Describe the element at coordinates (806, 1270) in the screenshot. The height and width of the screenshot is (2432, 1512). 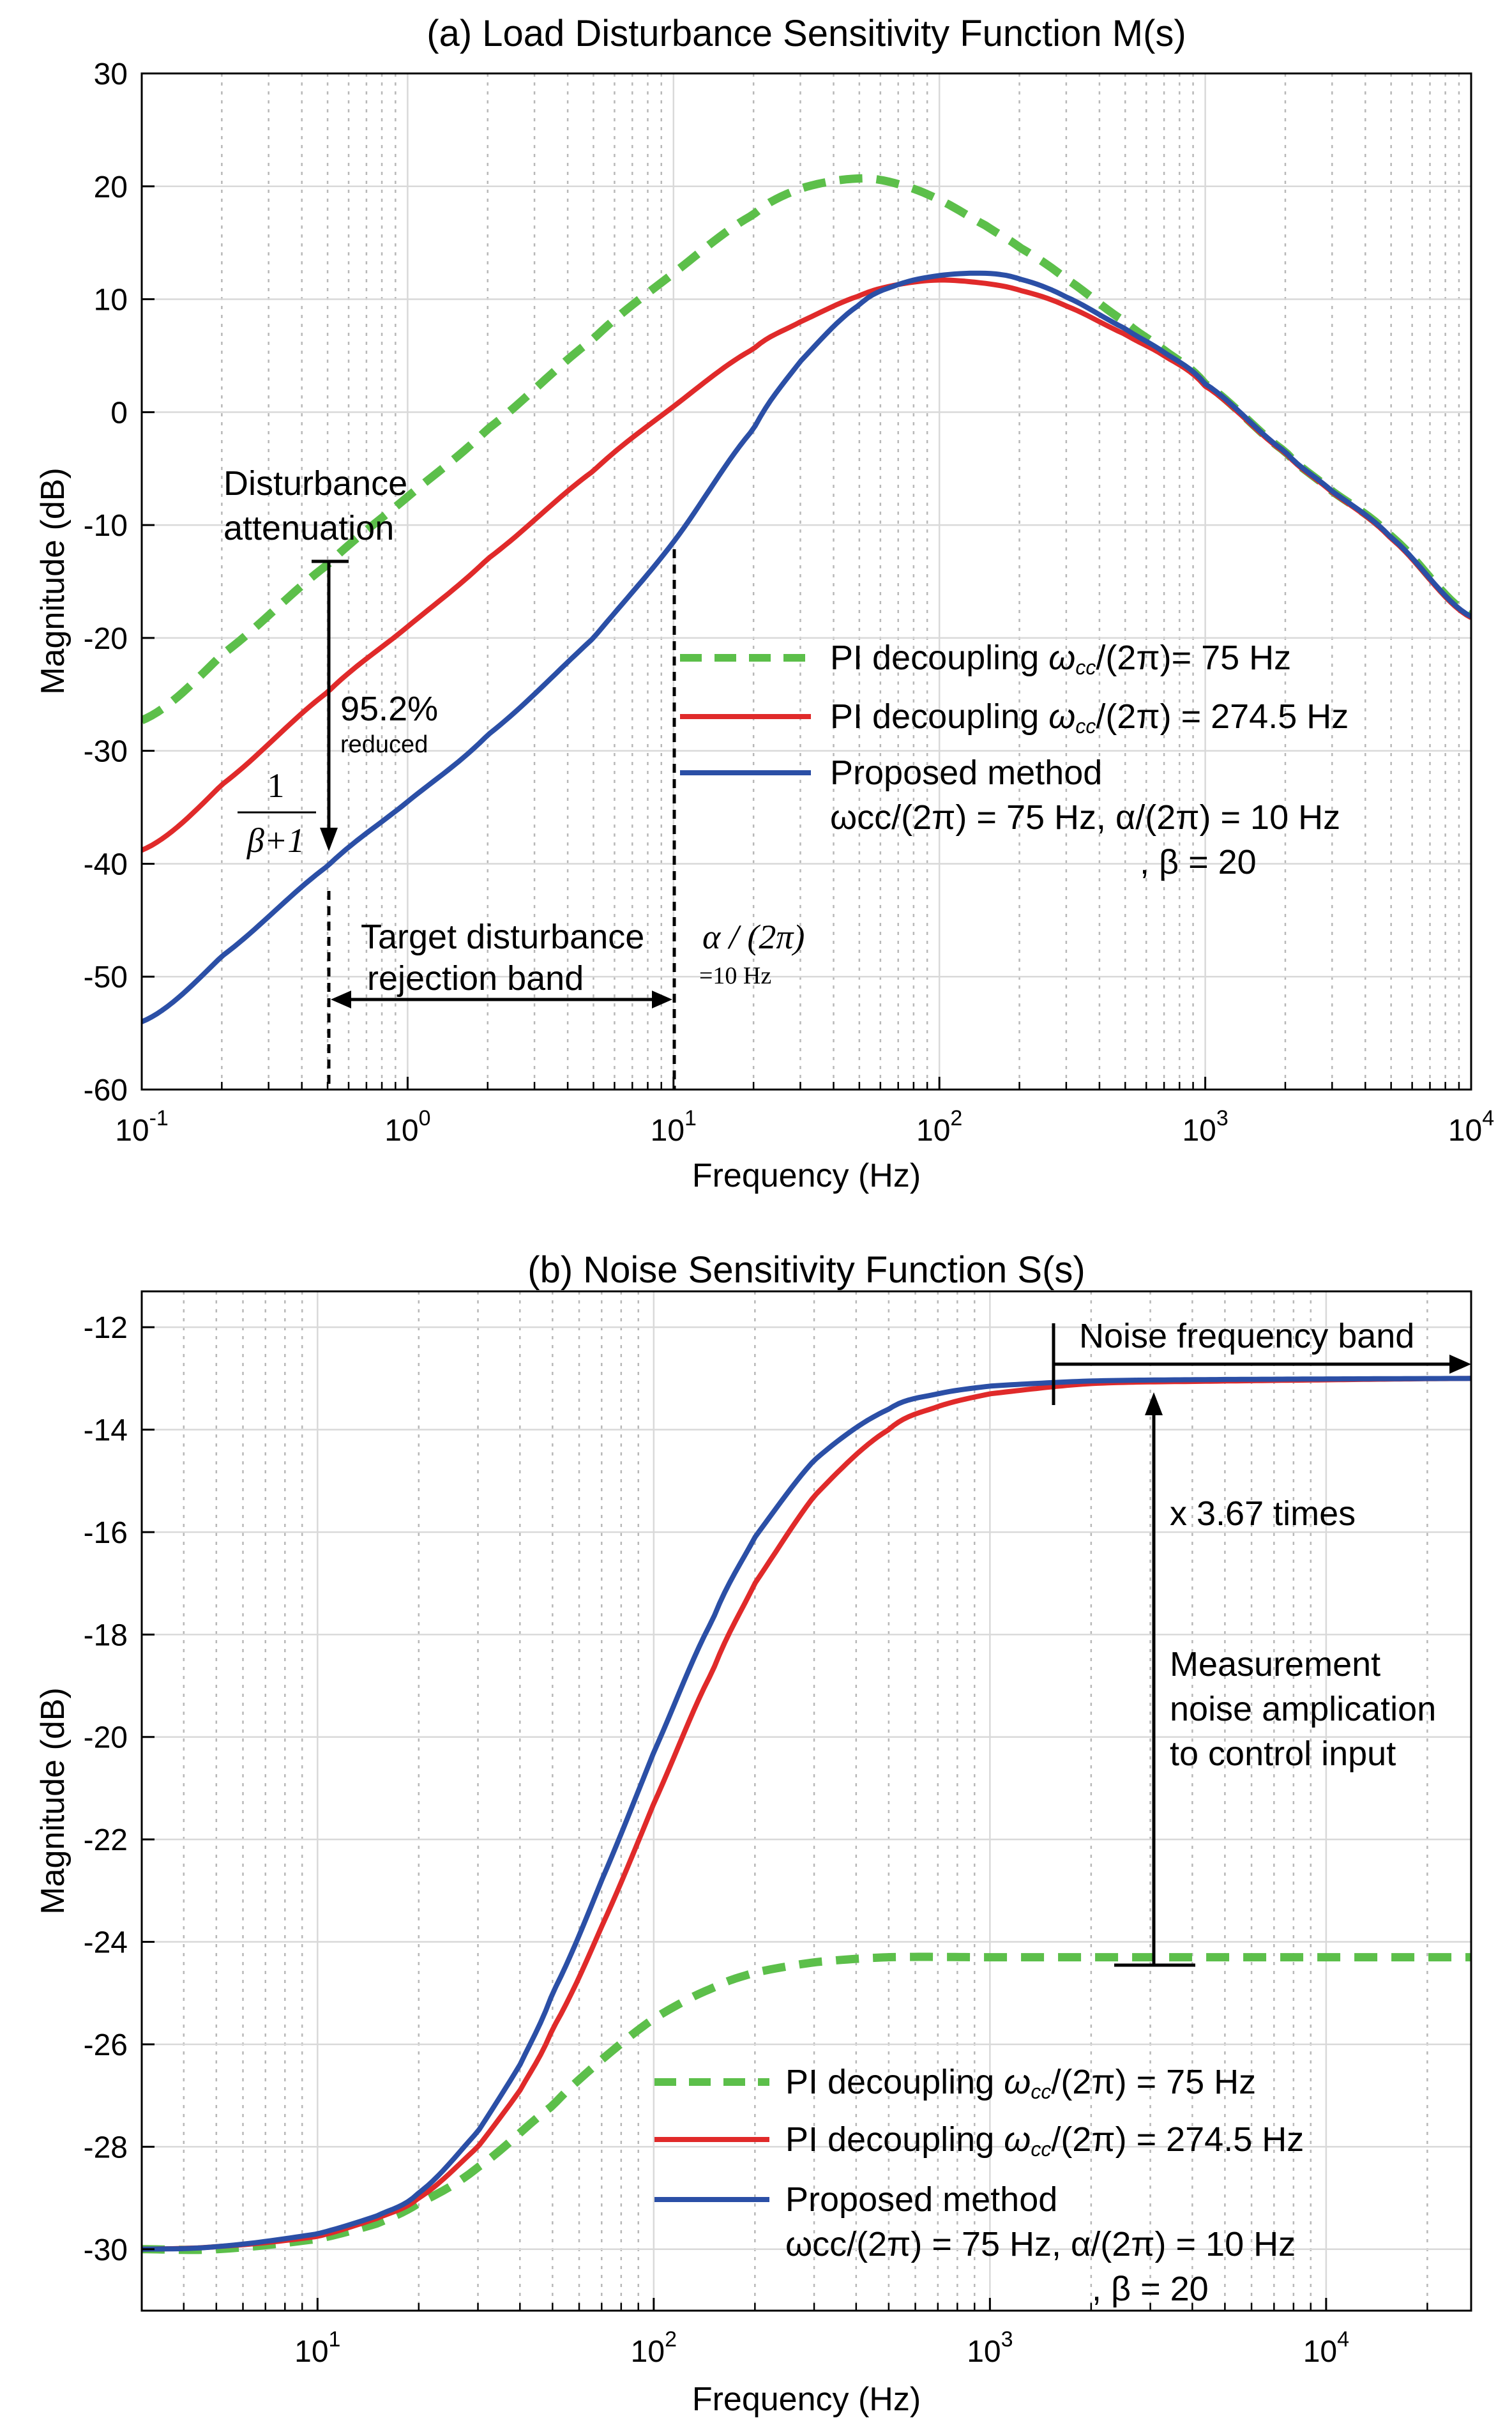
I see `chart-b-title: (b) Noise Sensitivity Function S(s)` at that location.